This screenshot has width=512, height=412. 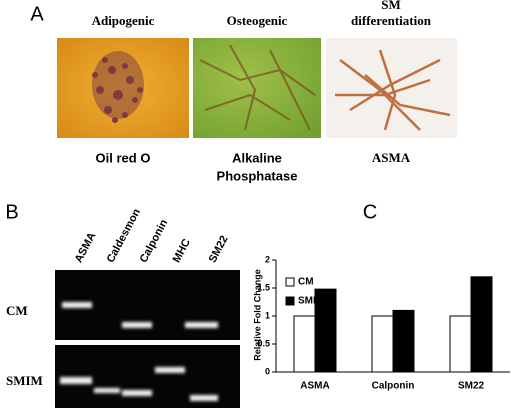 What do you see at coordinates (118, 87) in the screenshot?
I see `stain-spots` at bounding box center [118, 87].